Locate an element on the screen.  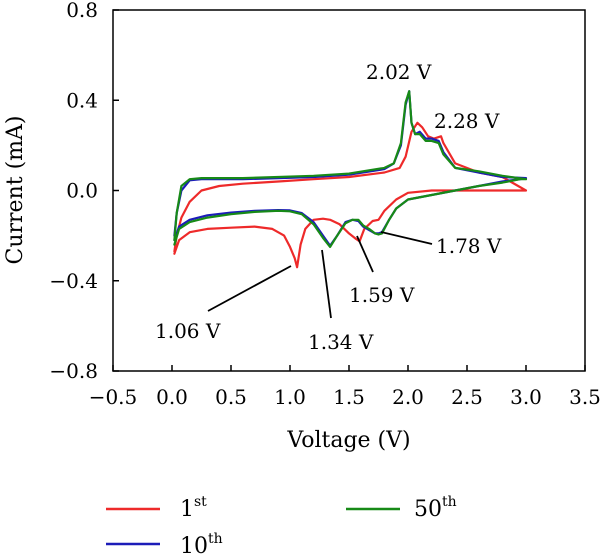
annotation-1-78v: 1.78 V is located at coordinates (469, 246).